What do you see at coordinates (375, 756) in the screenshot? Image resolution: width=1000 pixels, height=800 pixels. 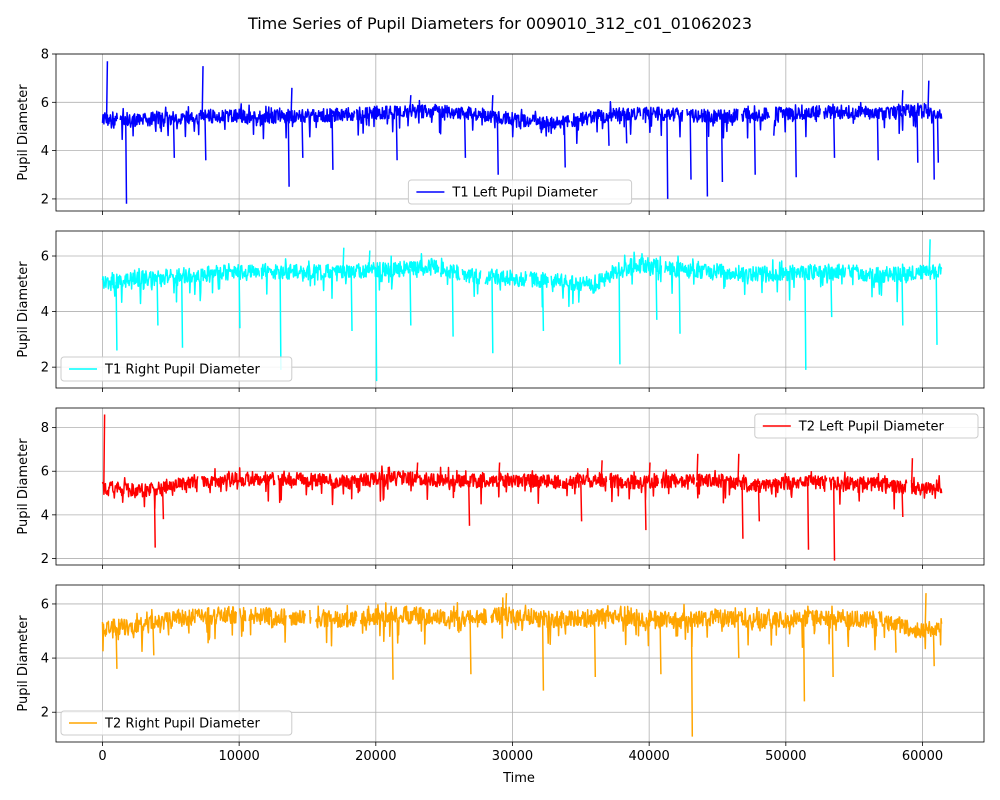 I see `x-tick-label: 20000` at bounding box center [375, 756].